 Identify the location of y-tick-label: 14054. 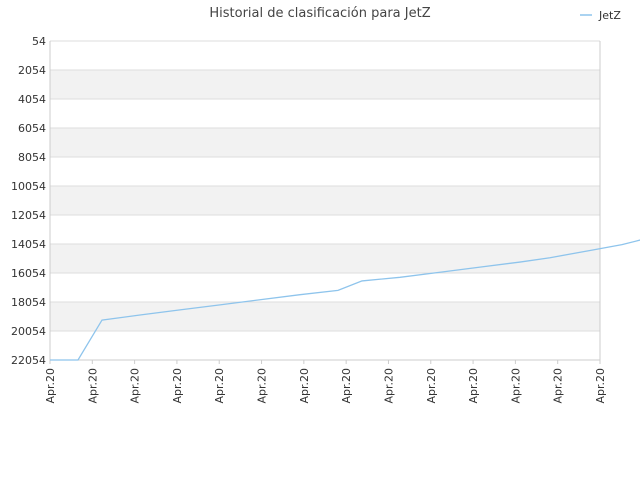
(28, 244).